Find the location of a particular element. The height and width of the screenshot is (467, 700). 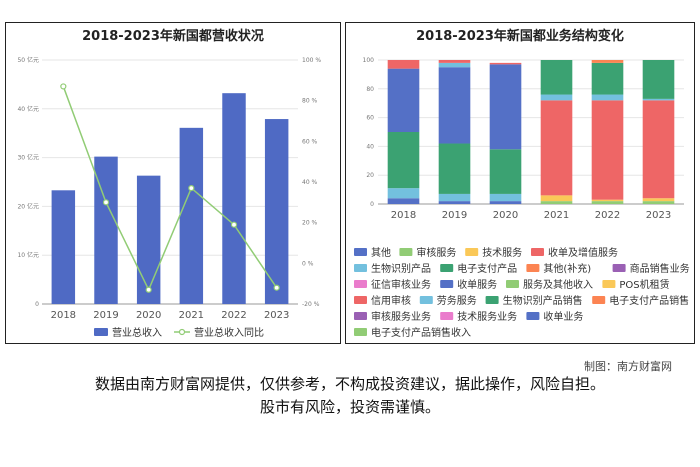

y-tick-right: 80 % is located at coordinates (310, 101).